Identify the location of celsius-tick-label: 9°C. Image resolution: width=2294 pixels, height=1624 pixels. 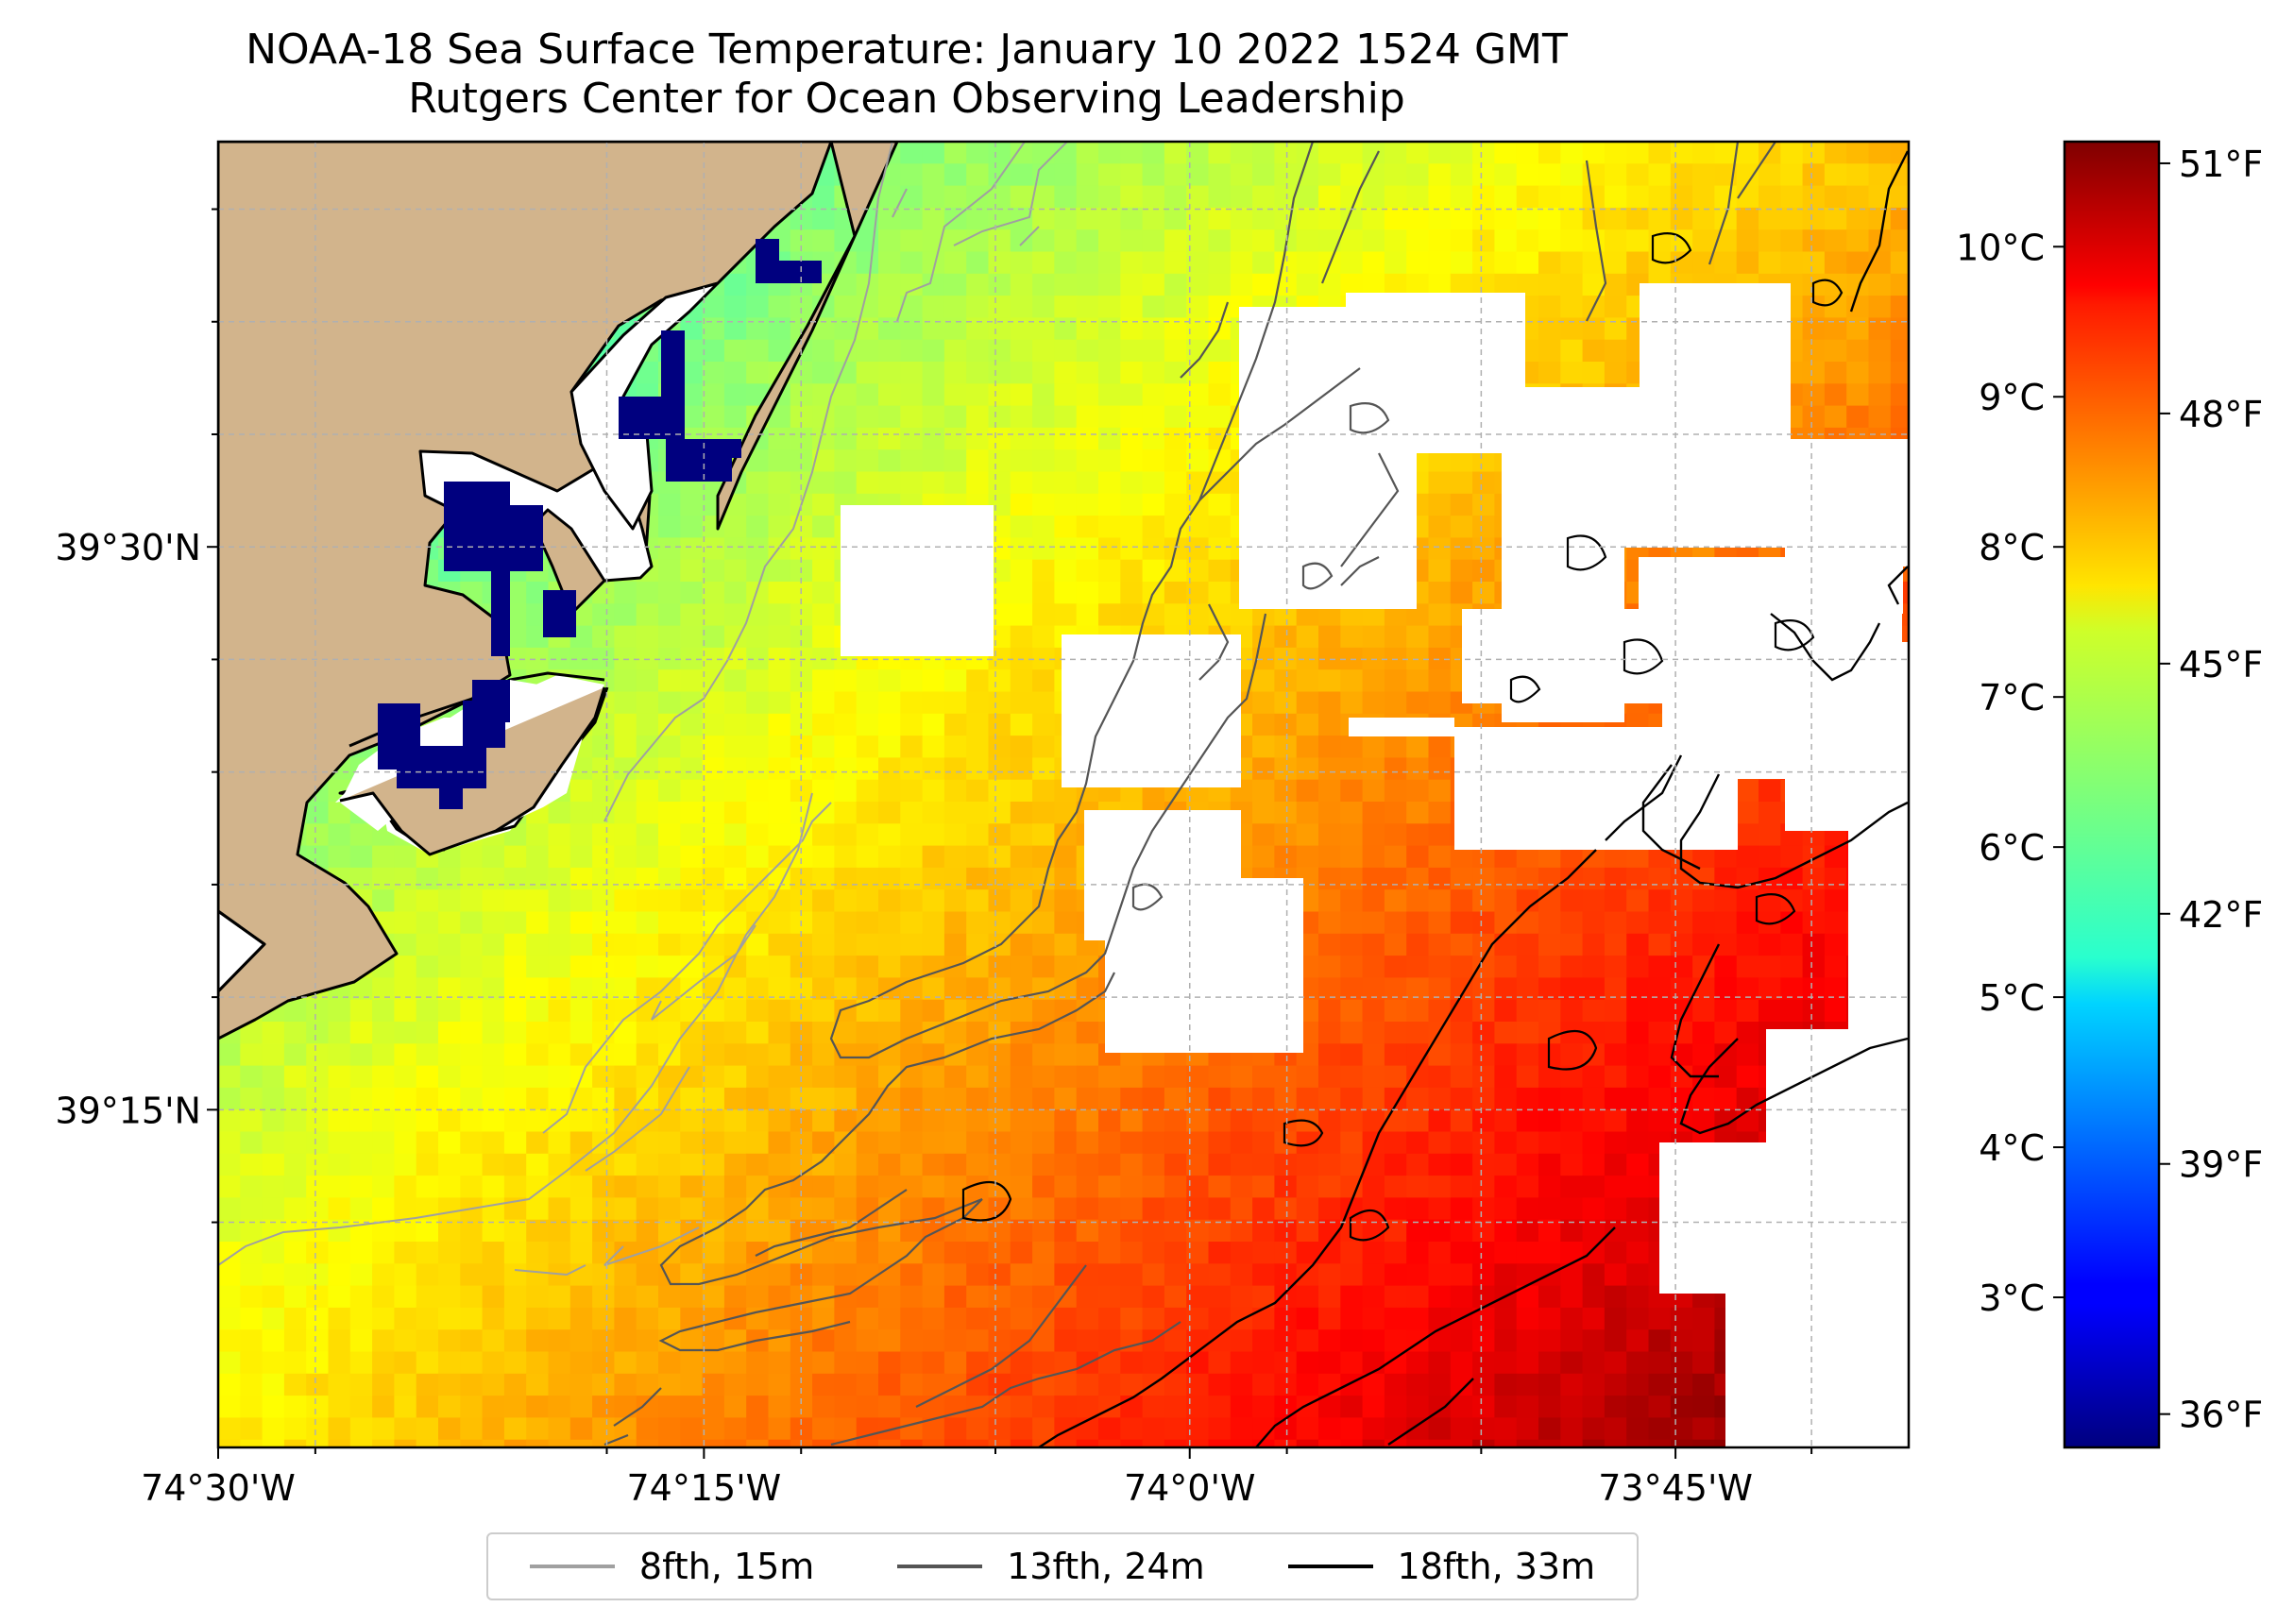
(2012, 397).